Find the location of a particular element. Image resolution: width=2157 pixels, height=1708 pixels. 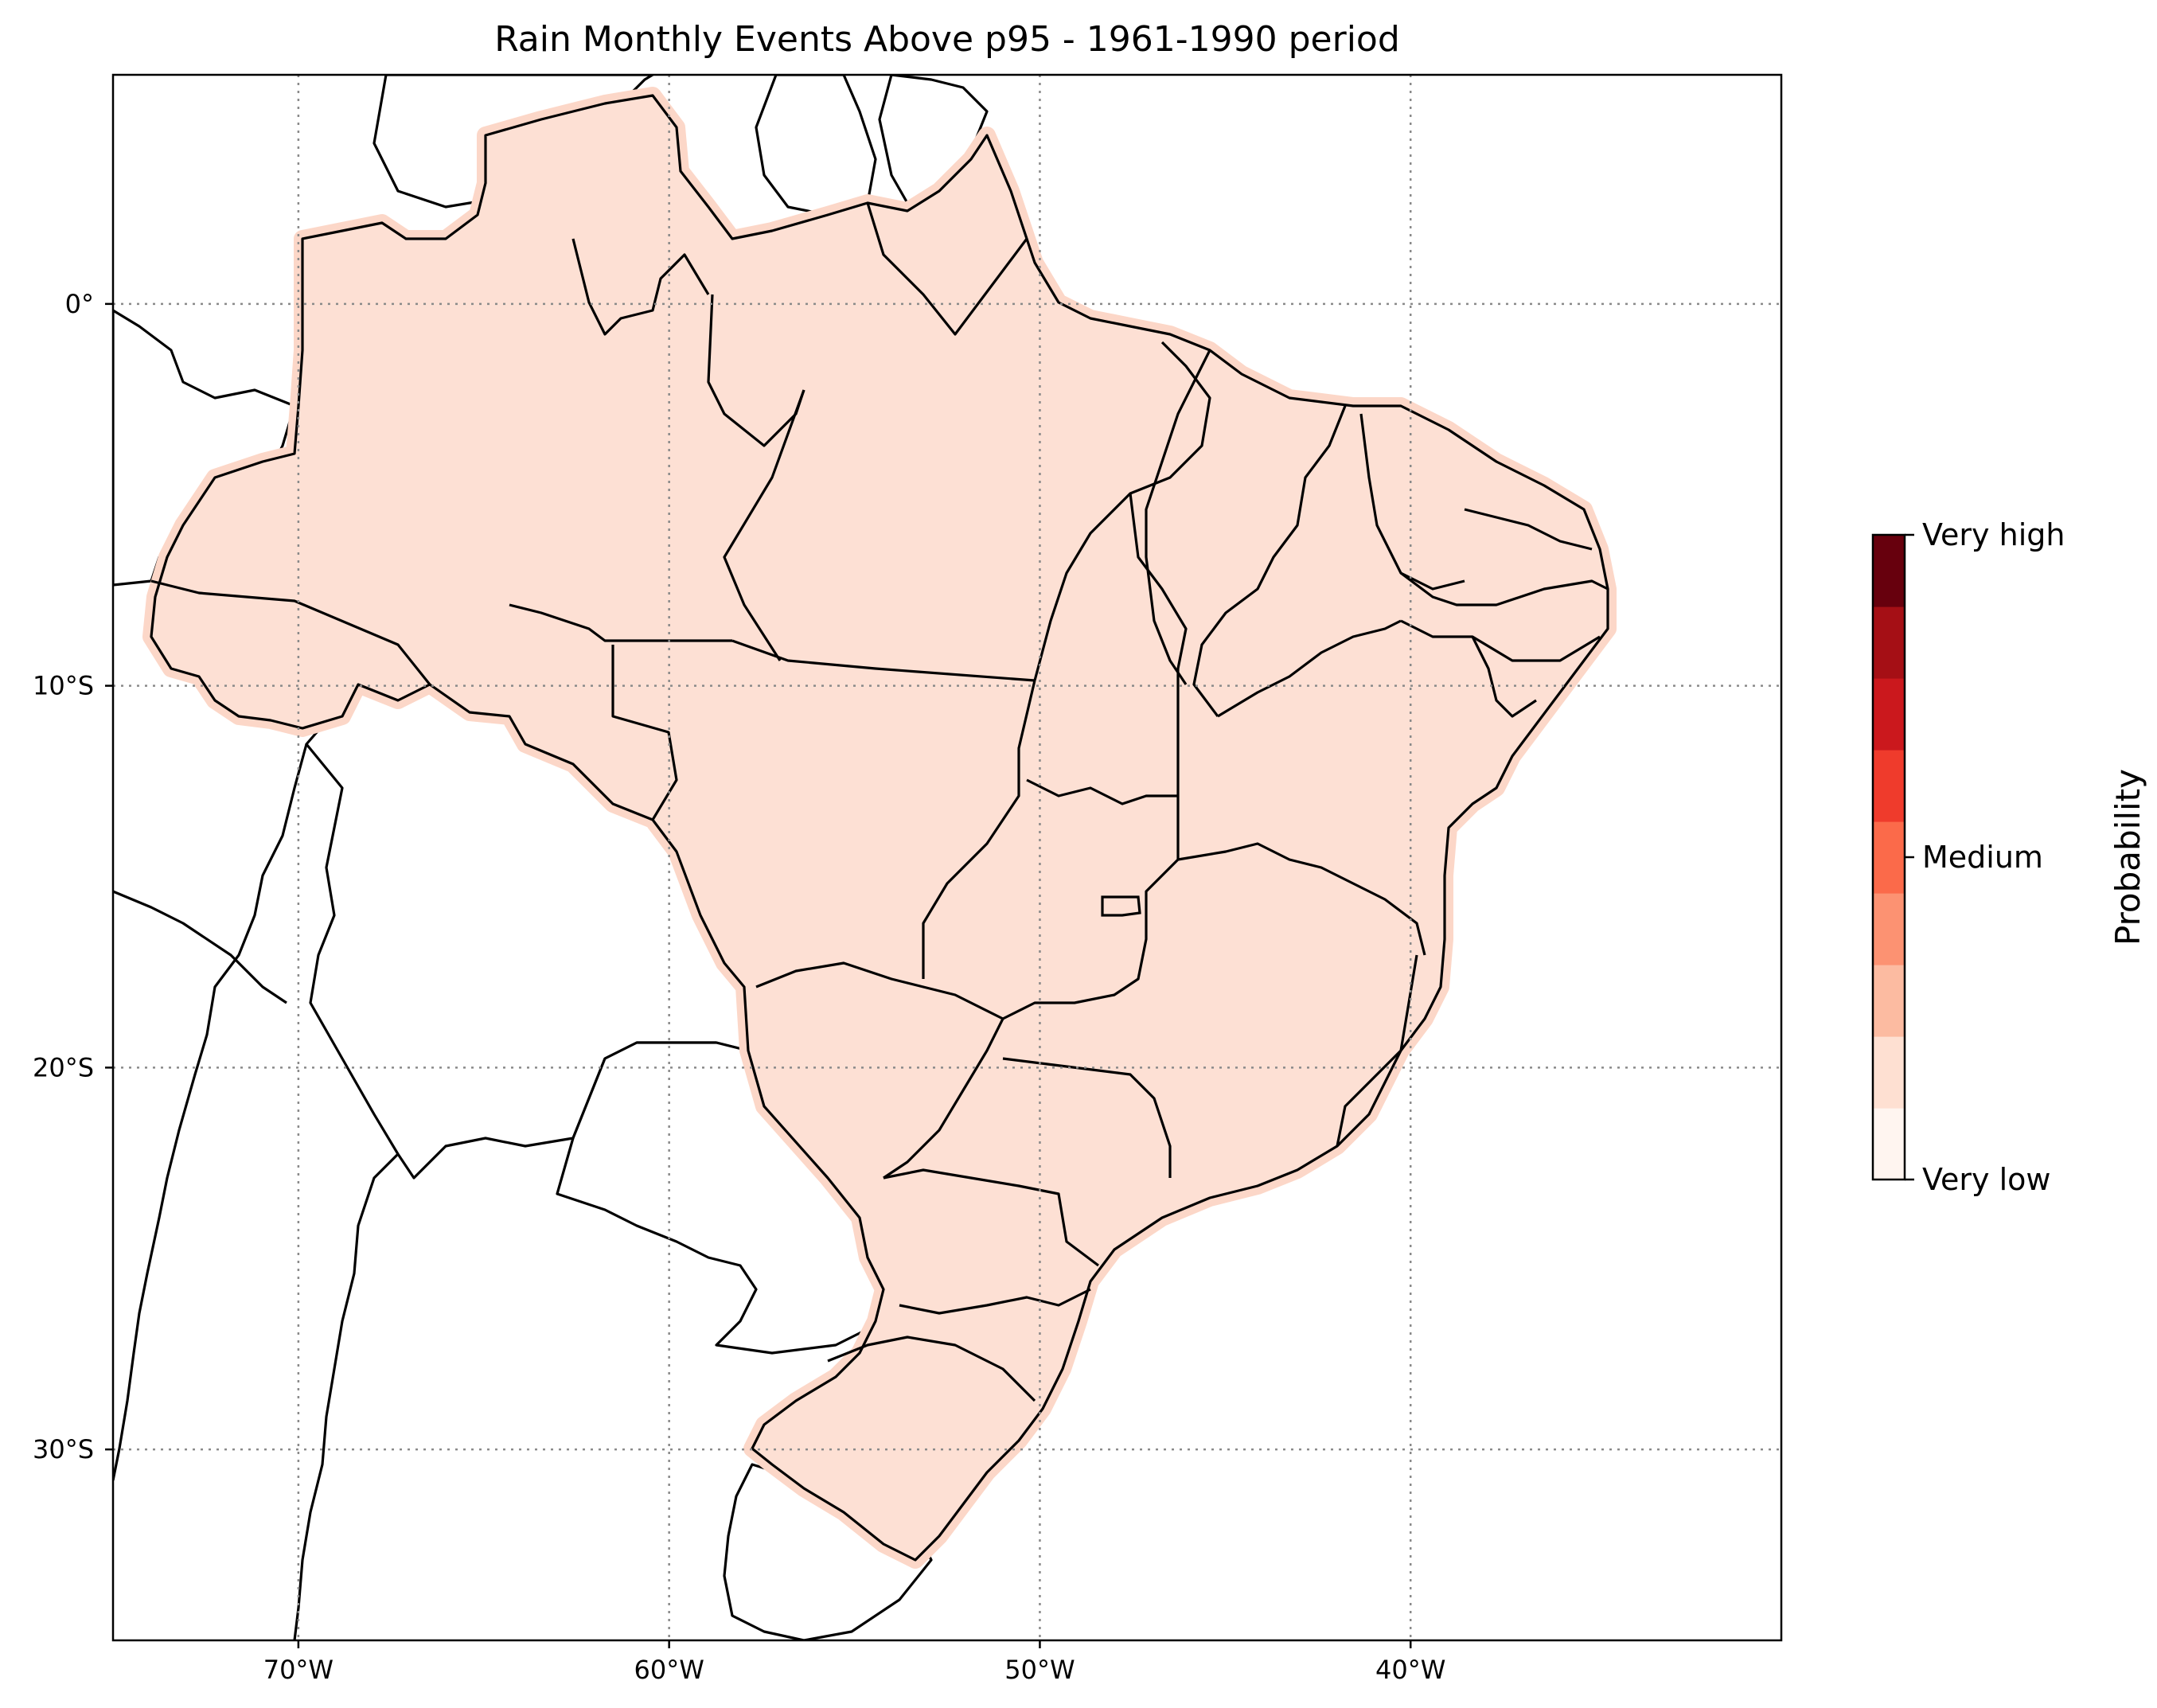

argentina-internal-border is located at coordinates (200, 947).